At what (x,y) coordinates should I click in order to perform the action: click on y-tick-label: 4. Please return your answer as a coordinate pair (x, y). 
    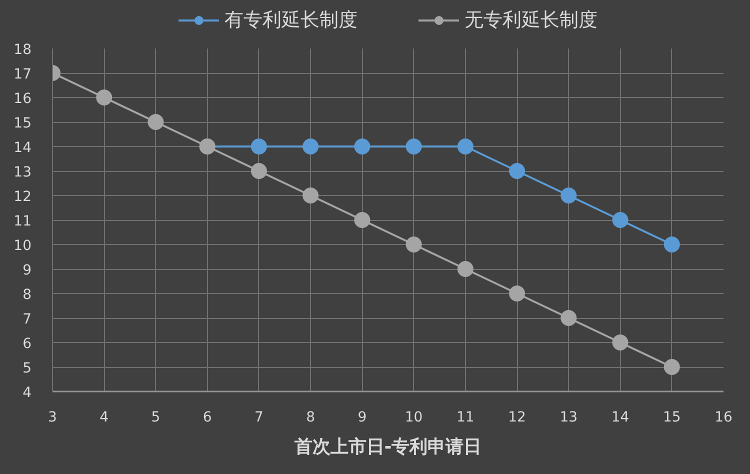
    Looking at the image, I should click on (27, 393).